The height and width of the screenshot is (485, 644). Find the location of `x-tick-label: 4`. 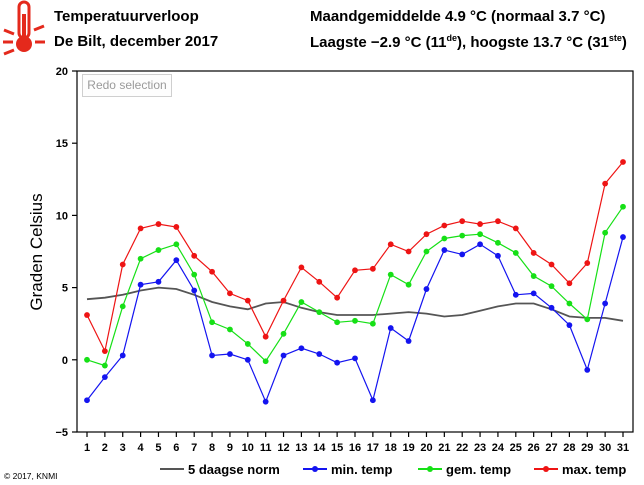

x-tick-label: 4 is located at coordinates (141, 448).